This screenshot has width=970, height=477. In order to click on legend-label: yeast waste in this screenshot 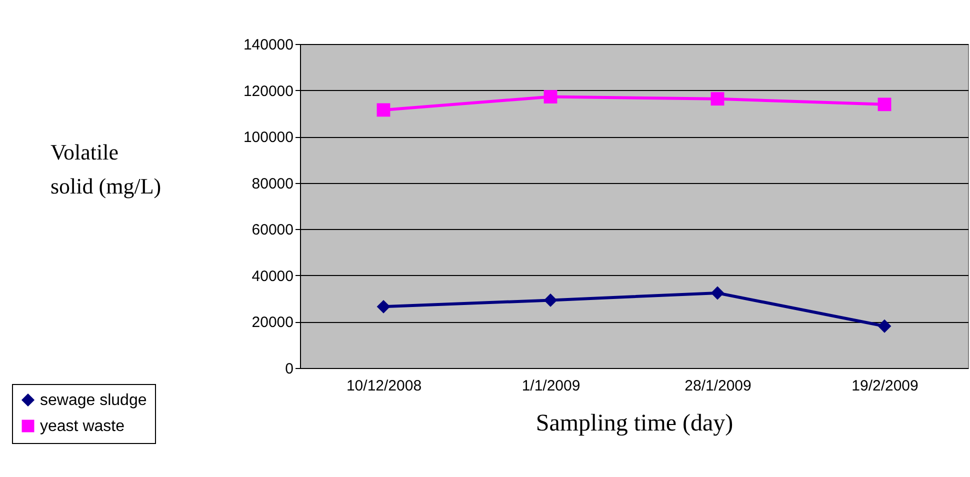, I will do `click(82, 426)`.